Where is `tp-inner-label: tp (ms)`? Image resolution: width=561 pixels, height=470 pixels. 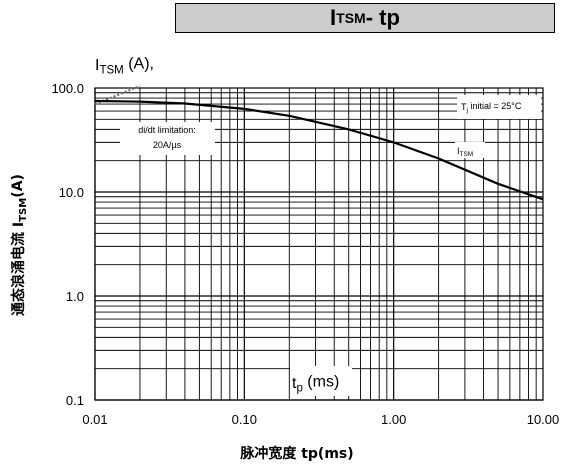 tp-inner-label: tp (ms) is located at coordinates (315, 384).